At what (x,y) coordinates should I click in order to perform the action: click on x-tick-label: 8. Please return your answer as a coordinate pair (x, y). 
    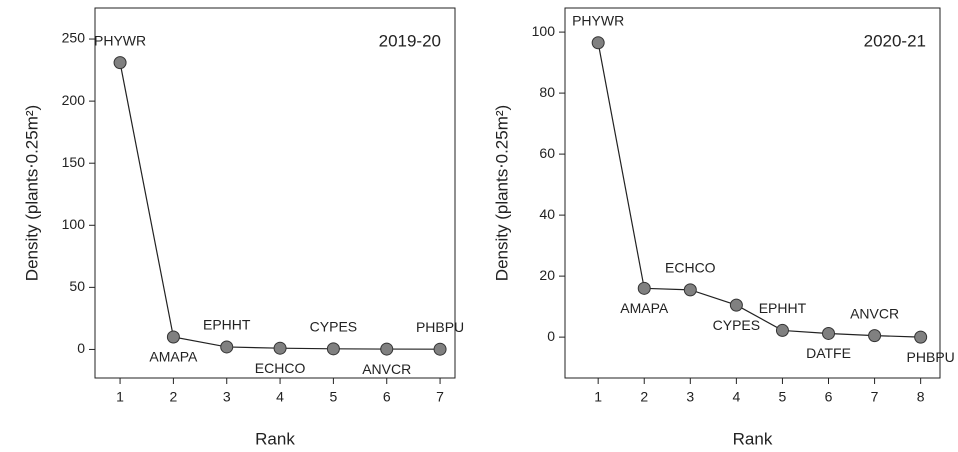
    Looking at the image, I should click on (921, 397).